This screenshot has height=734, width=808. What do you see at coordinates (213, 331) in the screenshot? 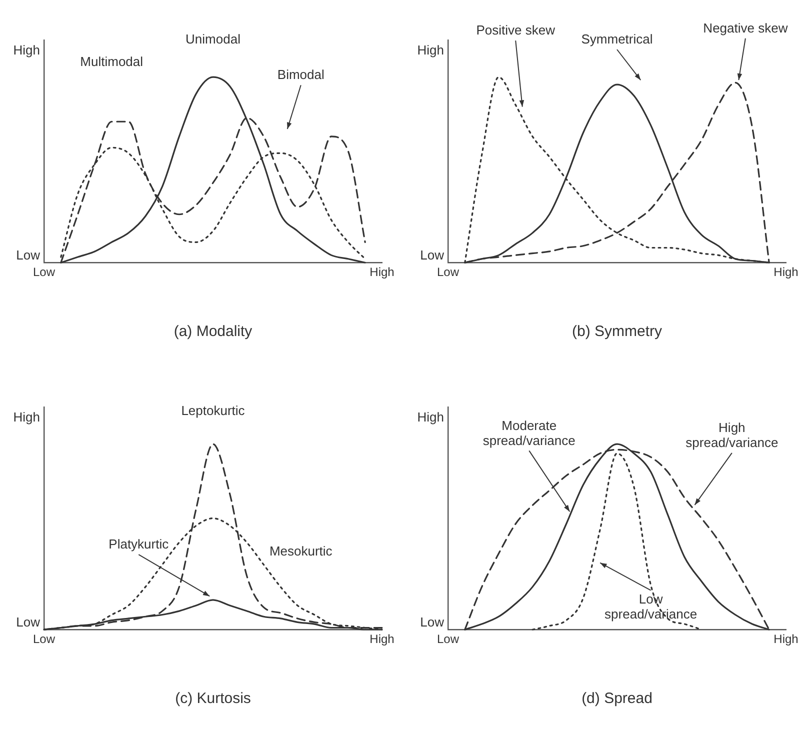
I see `text: (a) Modality` at bounding box center [213, 331].